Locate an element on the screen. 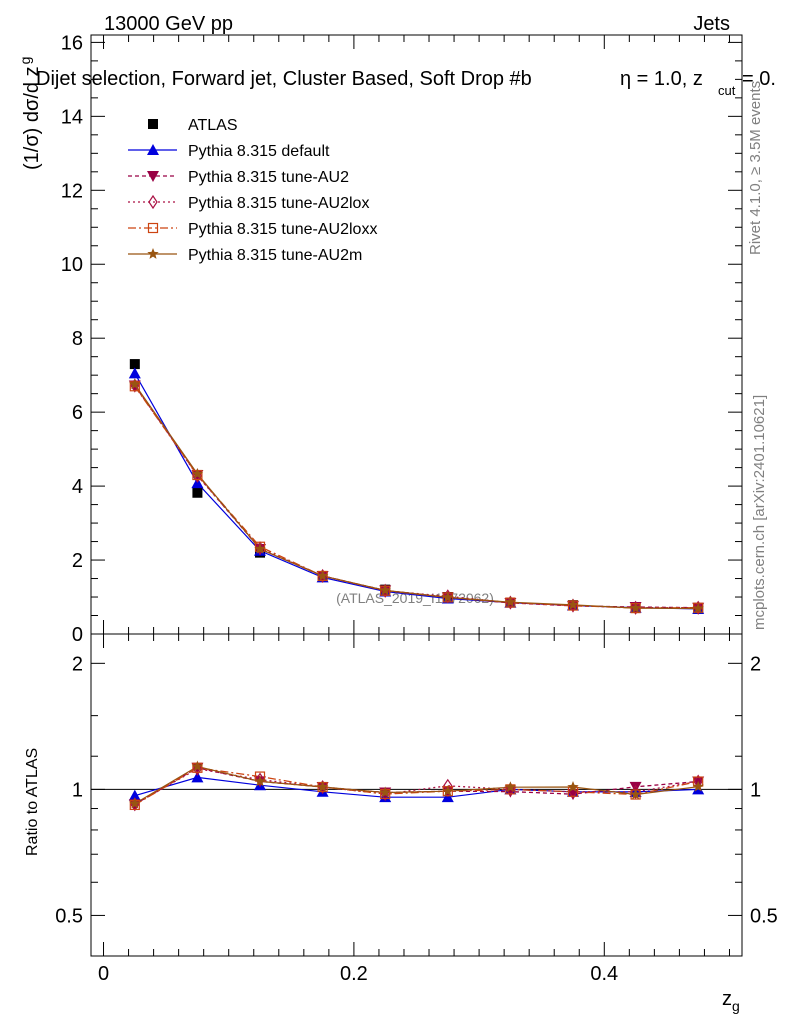 This screenshot has width=786, height=1024. main-y-tick-label: 2 is located at coordinates (77, 561).